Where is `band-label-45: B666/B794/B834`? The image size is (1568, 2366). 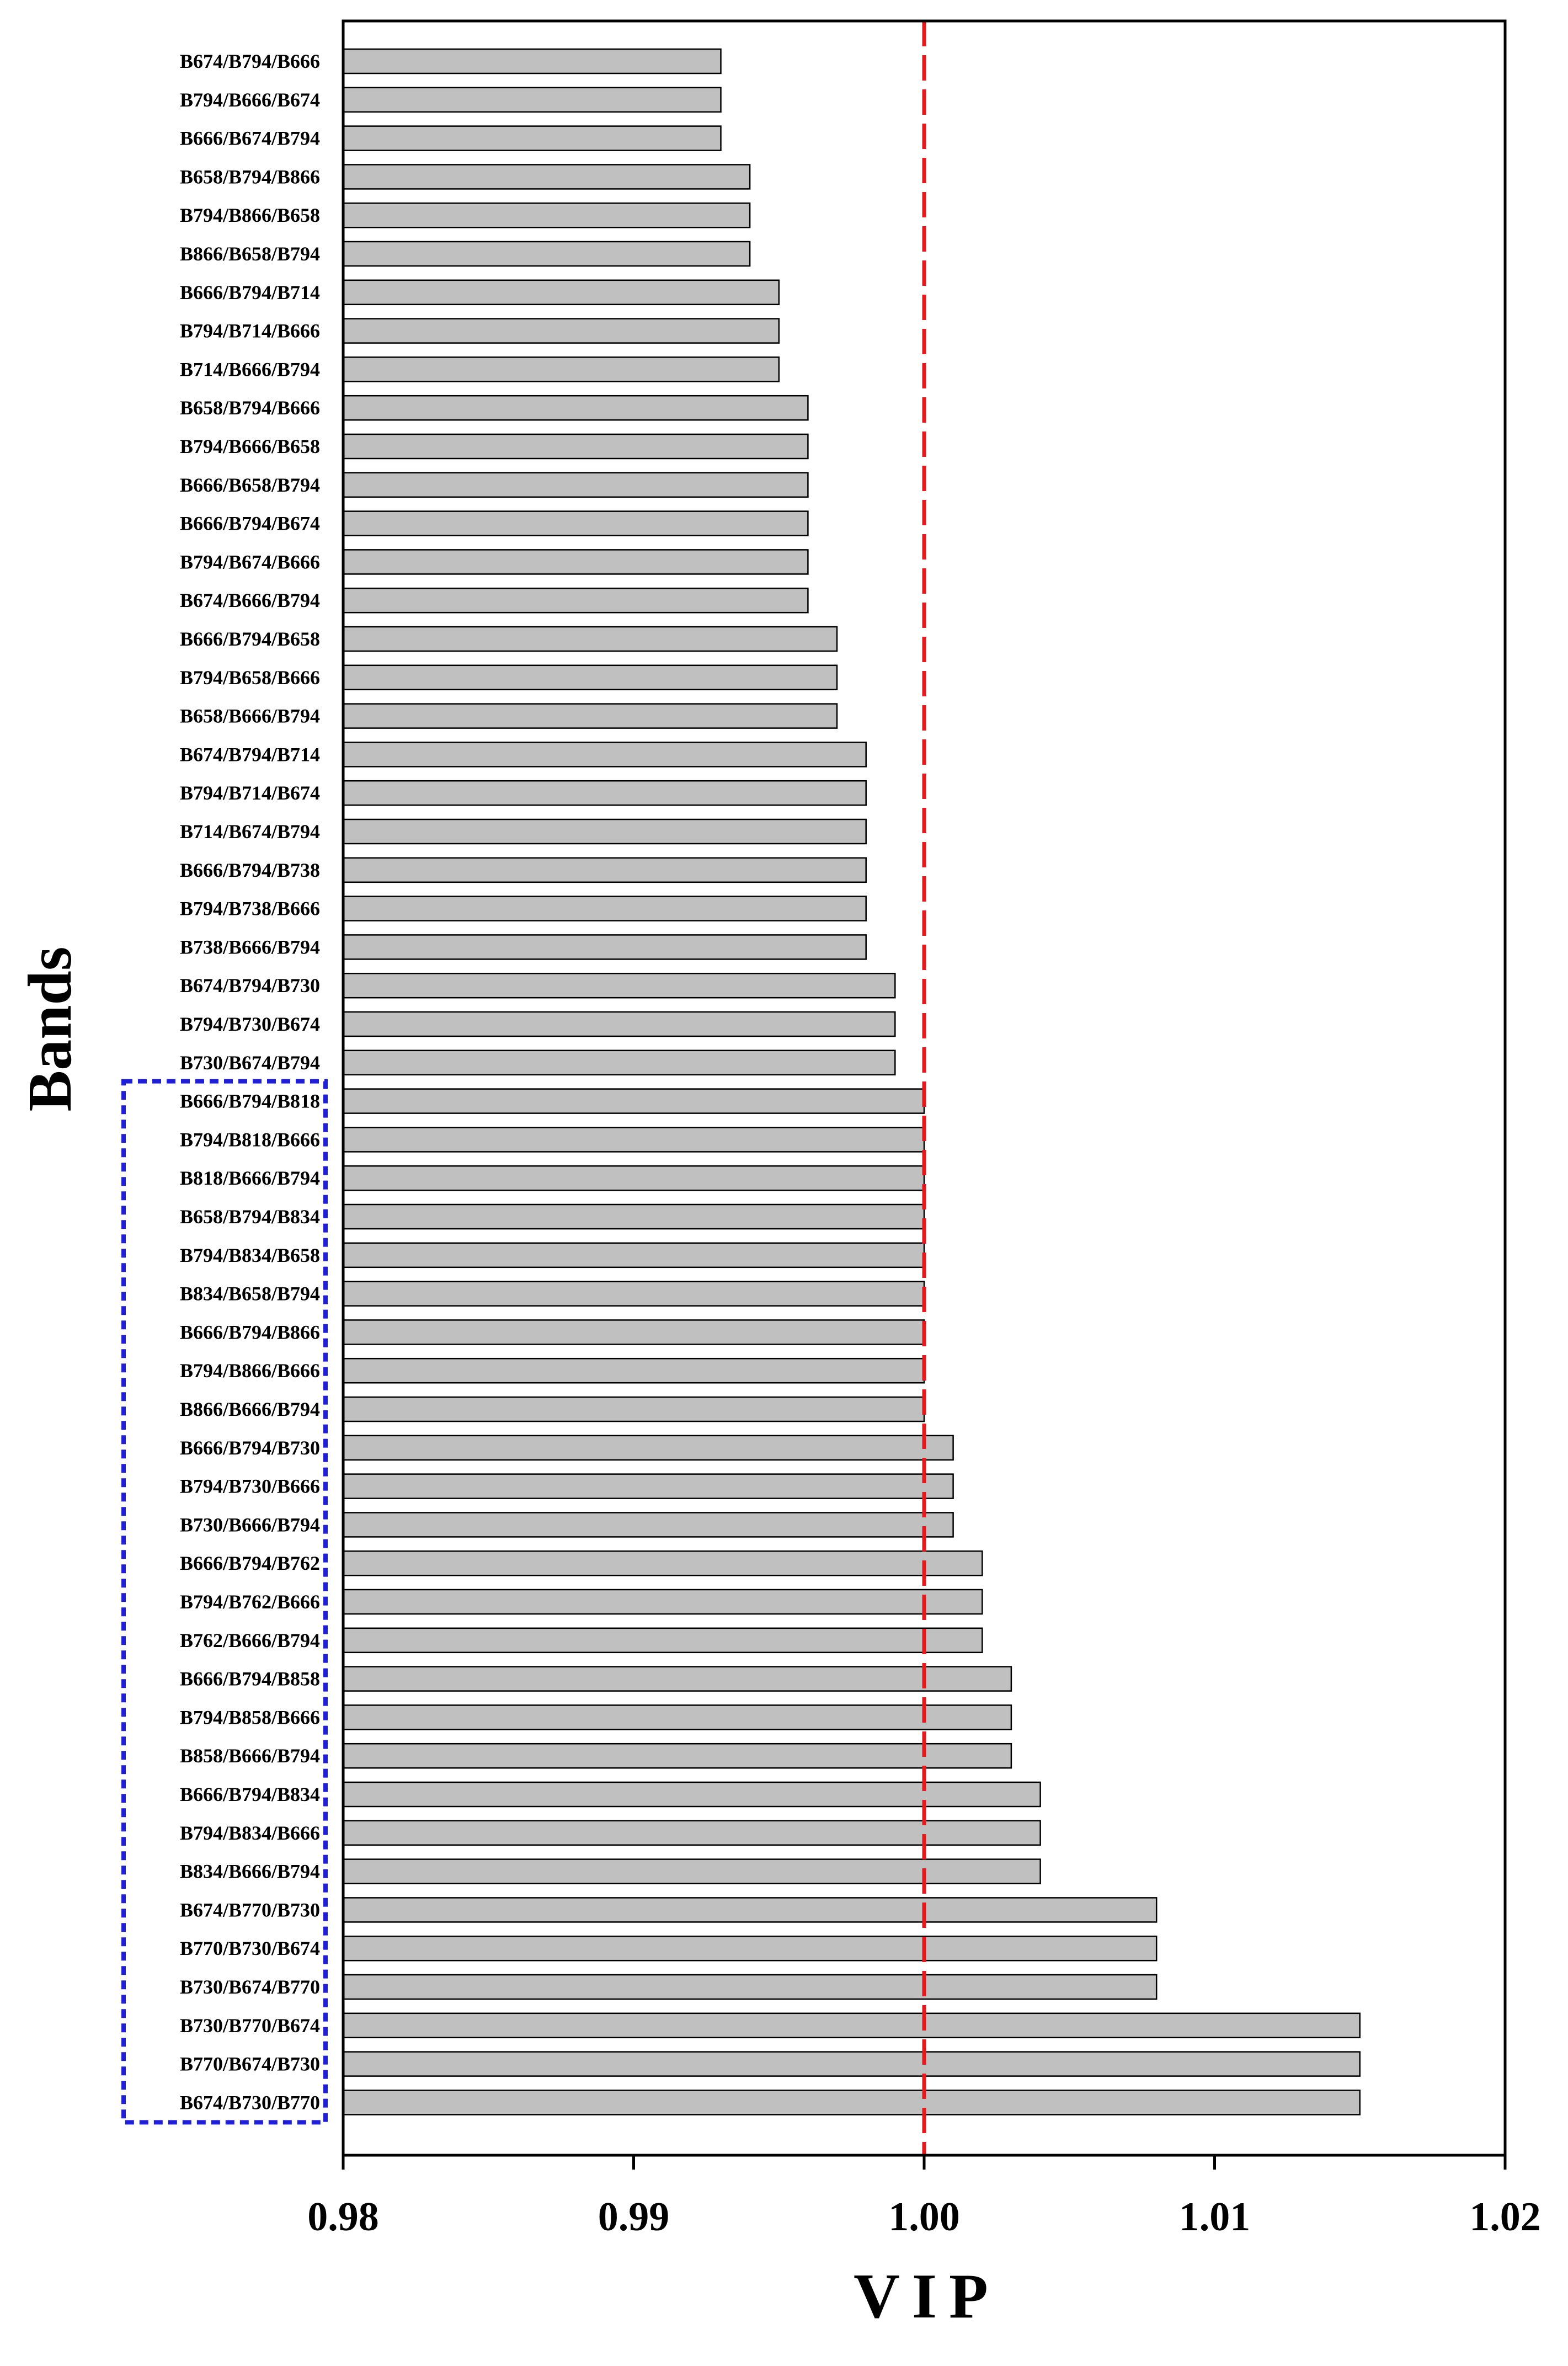
band-label-45: B666/B794/B834 is located at coordinates (250, 1794).